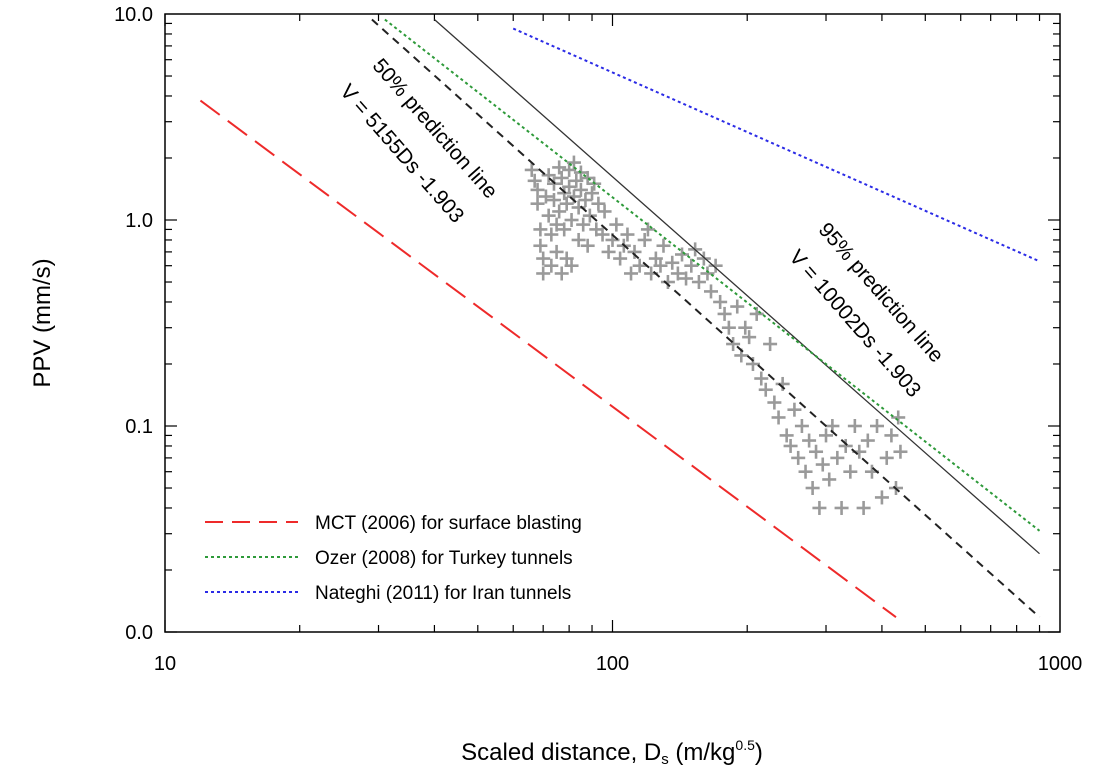 The image size is (1115, 773). Describe the element at coordinates (612, 752) in the screenshot. I see `x-axis-title: Scaled distance, Ds (m/kg0.5)` at that location.